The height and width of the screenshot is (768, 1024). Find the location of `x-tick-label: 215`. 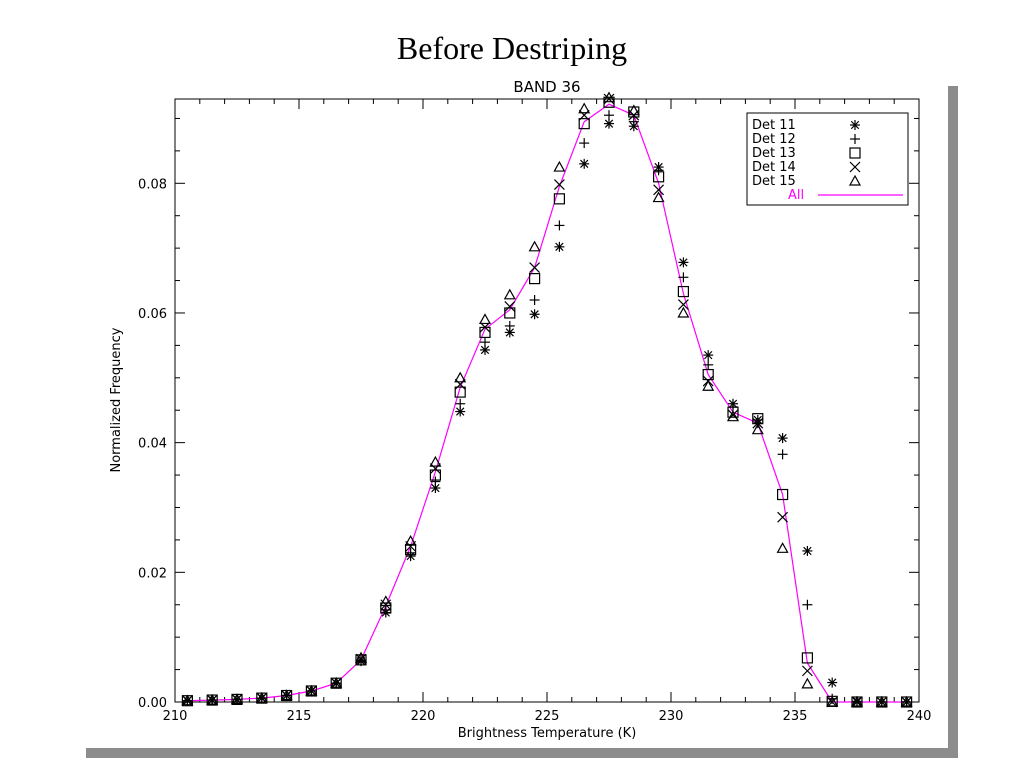

x-tick-label: 215 is located at coordinates (299, 716).